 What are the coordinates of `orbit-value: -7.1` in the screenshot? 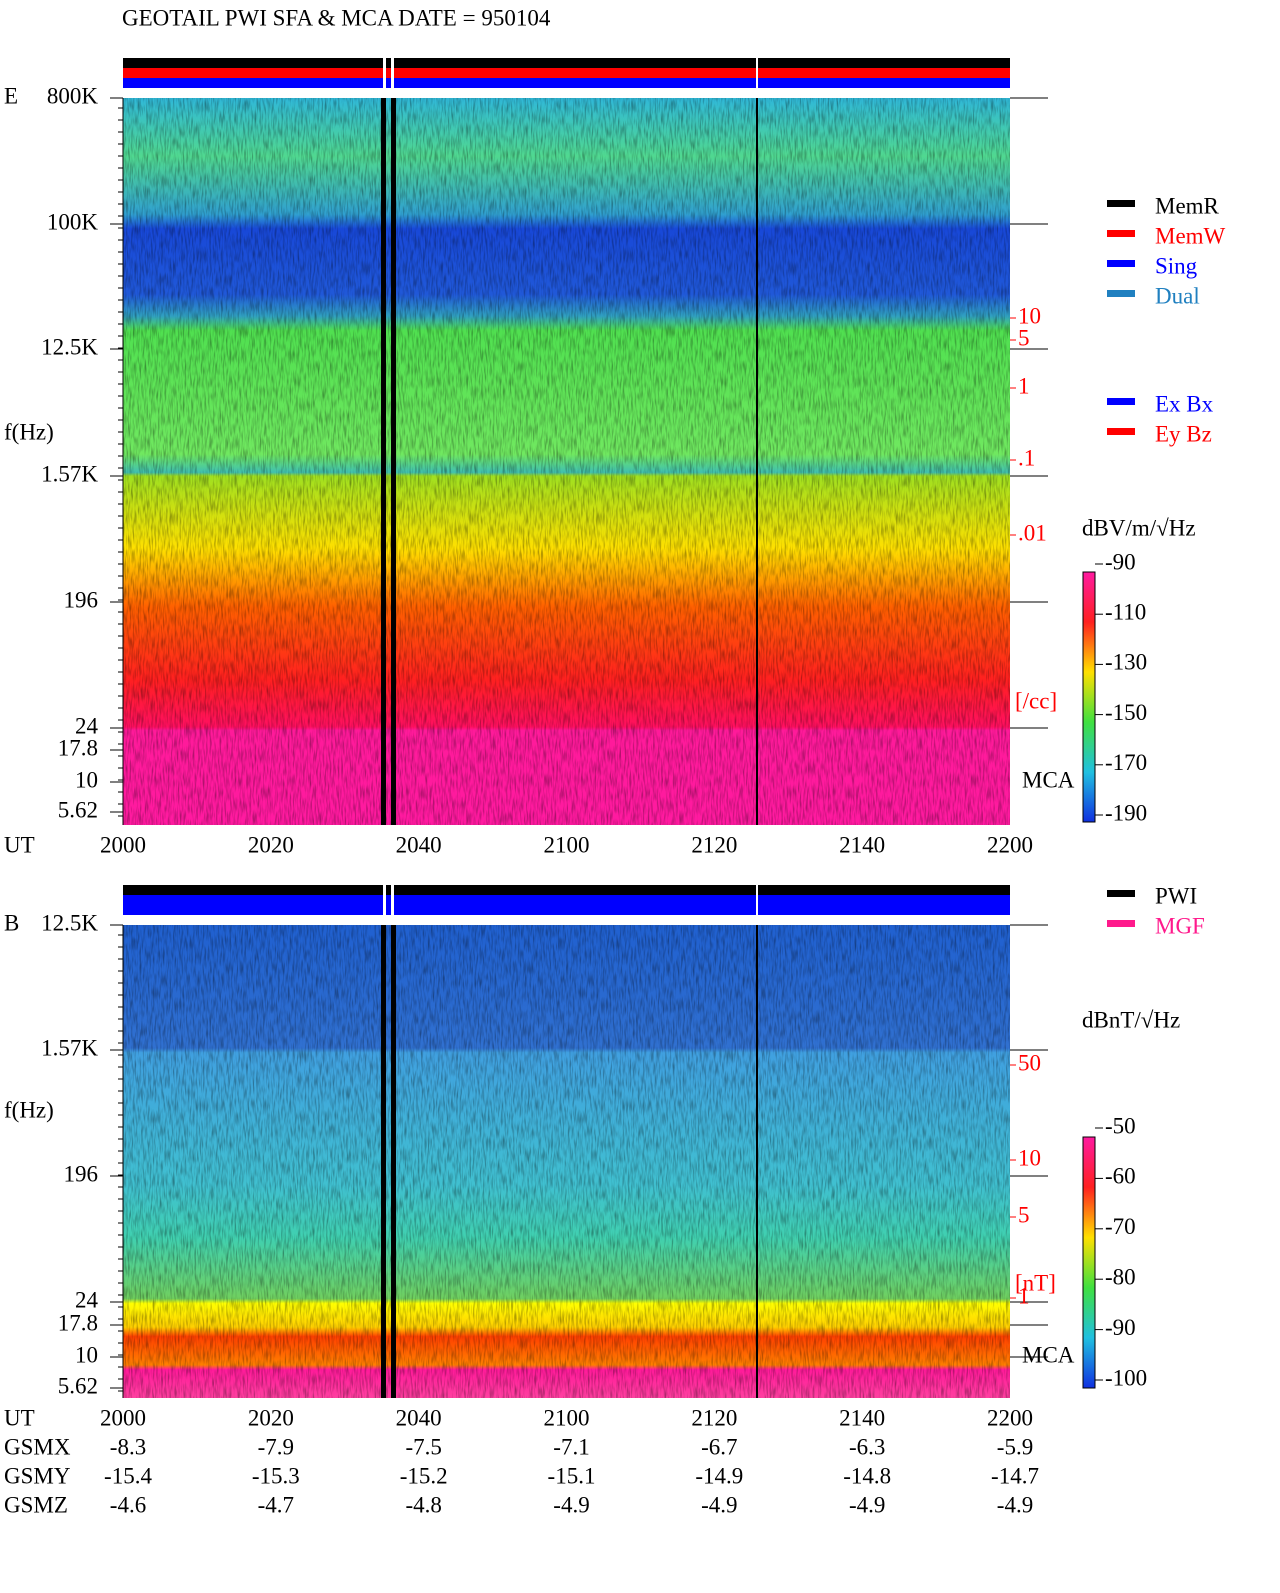 It's located at (571, 1446).